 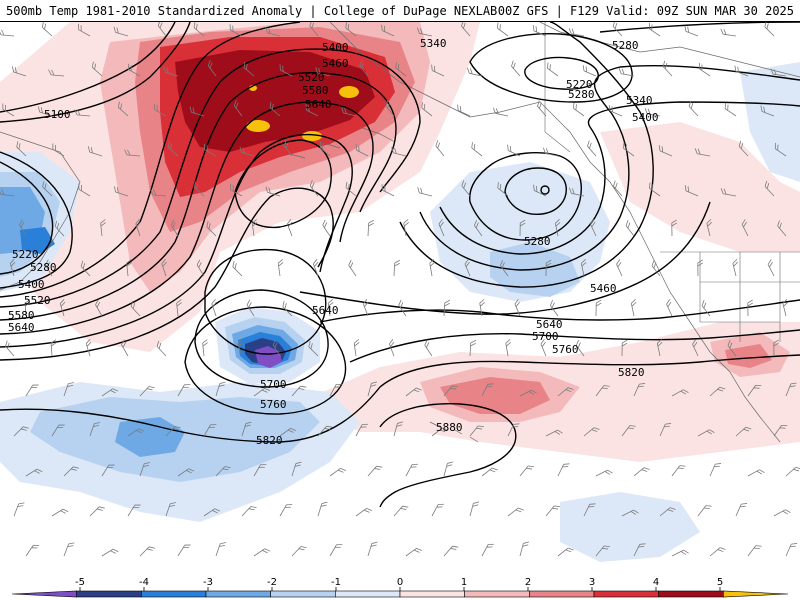 I want to click on shade-pos0-ne, so click(x=700, y=187).